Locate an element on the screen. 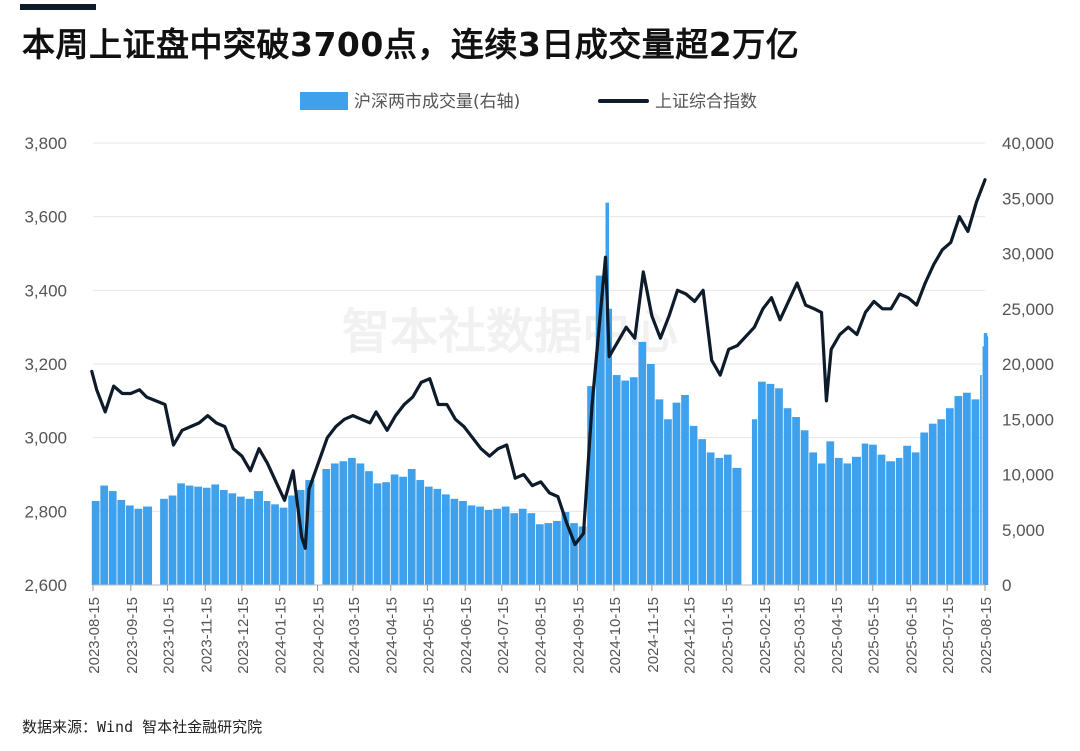 The height and width of the screenshot is (751, 1080). legend: 沪深两市成交量(右轴) 上证综合指数 is located at coordinates (528, 102).